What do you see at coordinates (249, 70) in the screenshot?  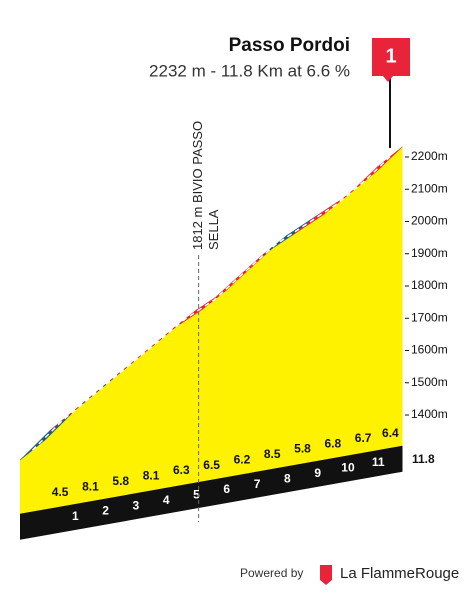 I see `chart-subtitle: 2232 m - 11.8 Km at 6.6 %` at bounding box center [249, 70].